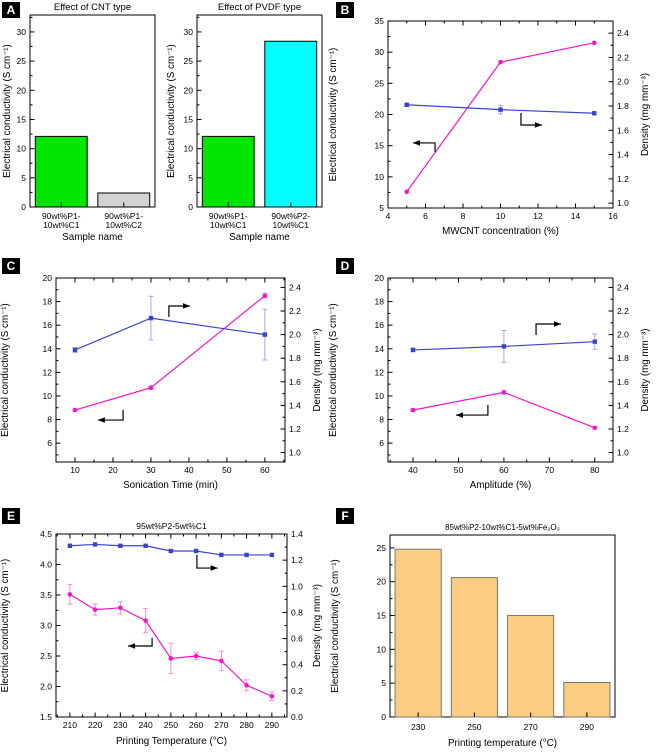  Describe the element at coordinates (247, 725) in the screenshot. I see `svg-text: 280` at that location.